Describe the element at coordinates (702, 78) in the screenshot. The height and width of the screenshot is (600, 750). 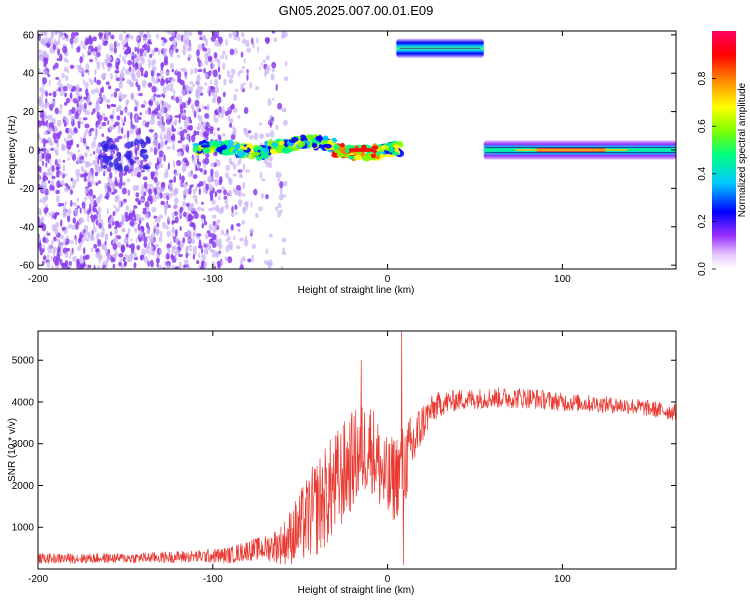
I see `colorbar-tick-label: 0.8` at that location.